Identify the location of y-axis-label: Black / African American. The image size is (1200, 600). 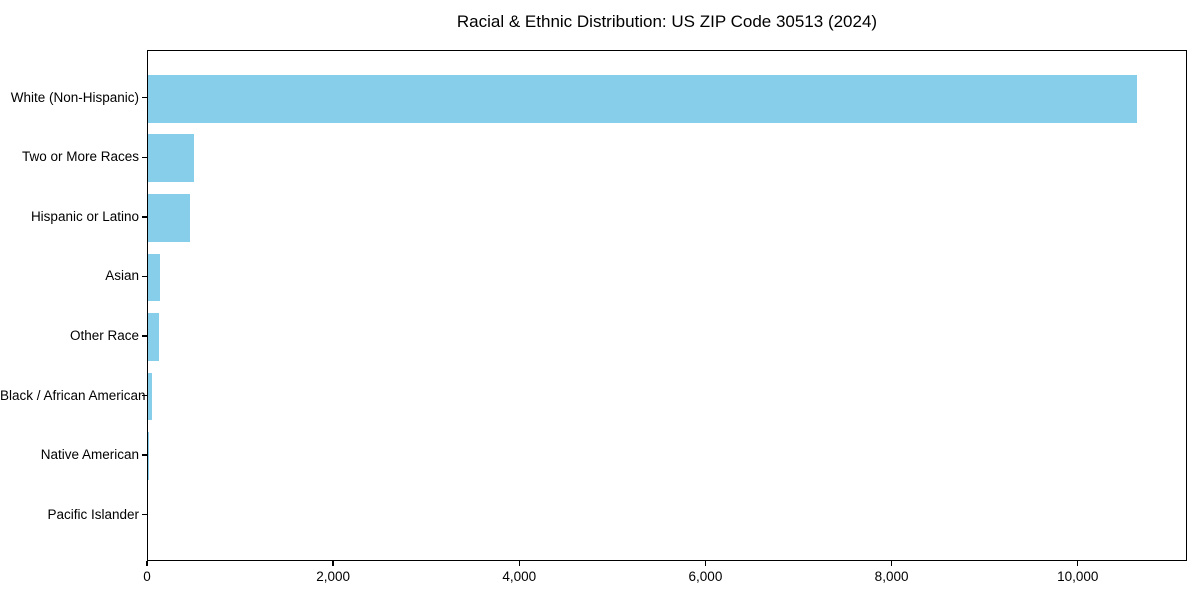
(73, 395).